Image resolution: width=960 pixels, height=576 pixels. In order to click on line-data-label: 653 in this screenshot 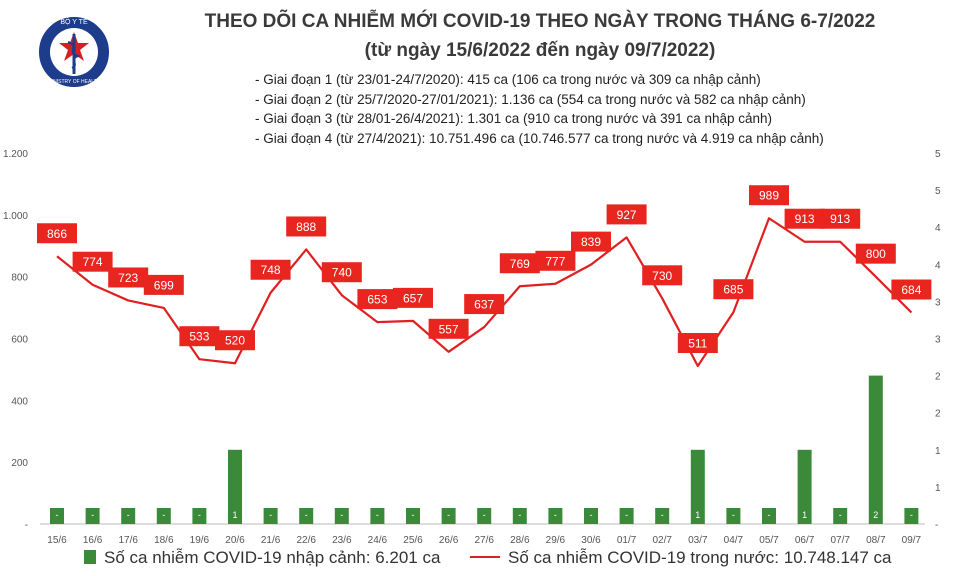, I will do `click(377, 300)`.